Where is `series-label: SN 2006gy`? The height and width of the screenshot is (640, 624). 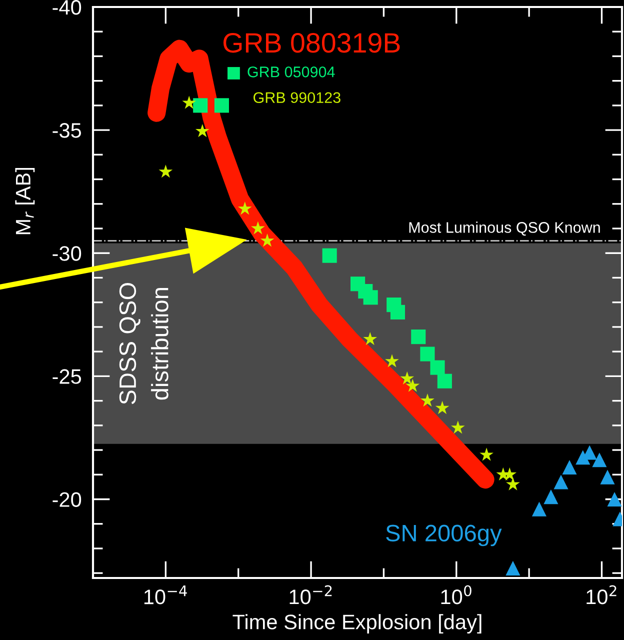 series-label: SN 2006gy is located at coordinates (444, 535).